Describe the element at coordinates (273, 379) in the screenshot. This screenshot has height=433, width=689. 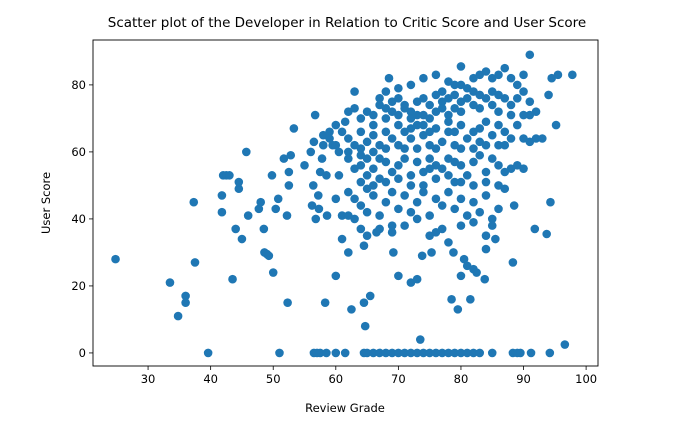
I see `x-tick-label: 50` at that location.